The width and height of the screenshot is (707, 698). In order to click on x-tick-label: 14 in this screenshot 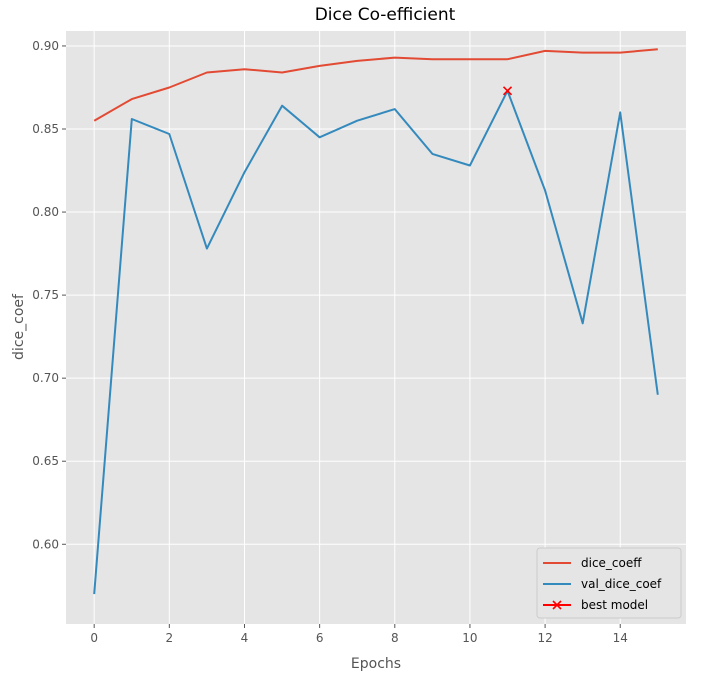, I will do `click(620, 638)`.